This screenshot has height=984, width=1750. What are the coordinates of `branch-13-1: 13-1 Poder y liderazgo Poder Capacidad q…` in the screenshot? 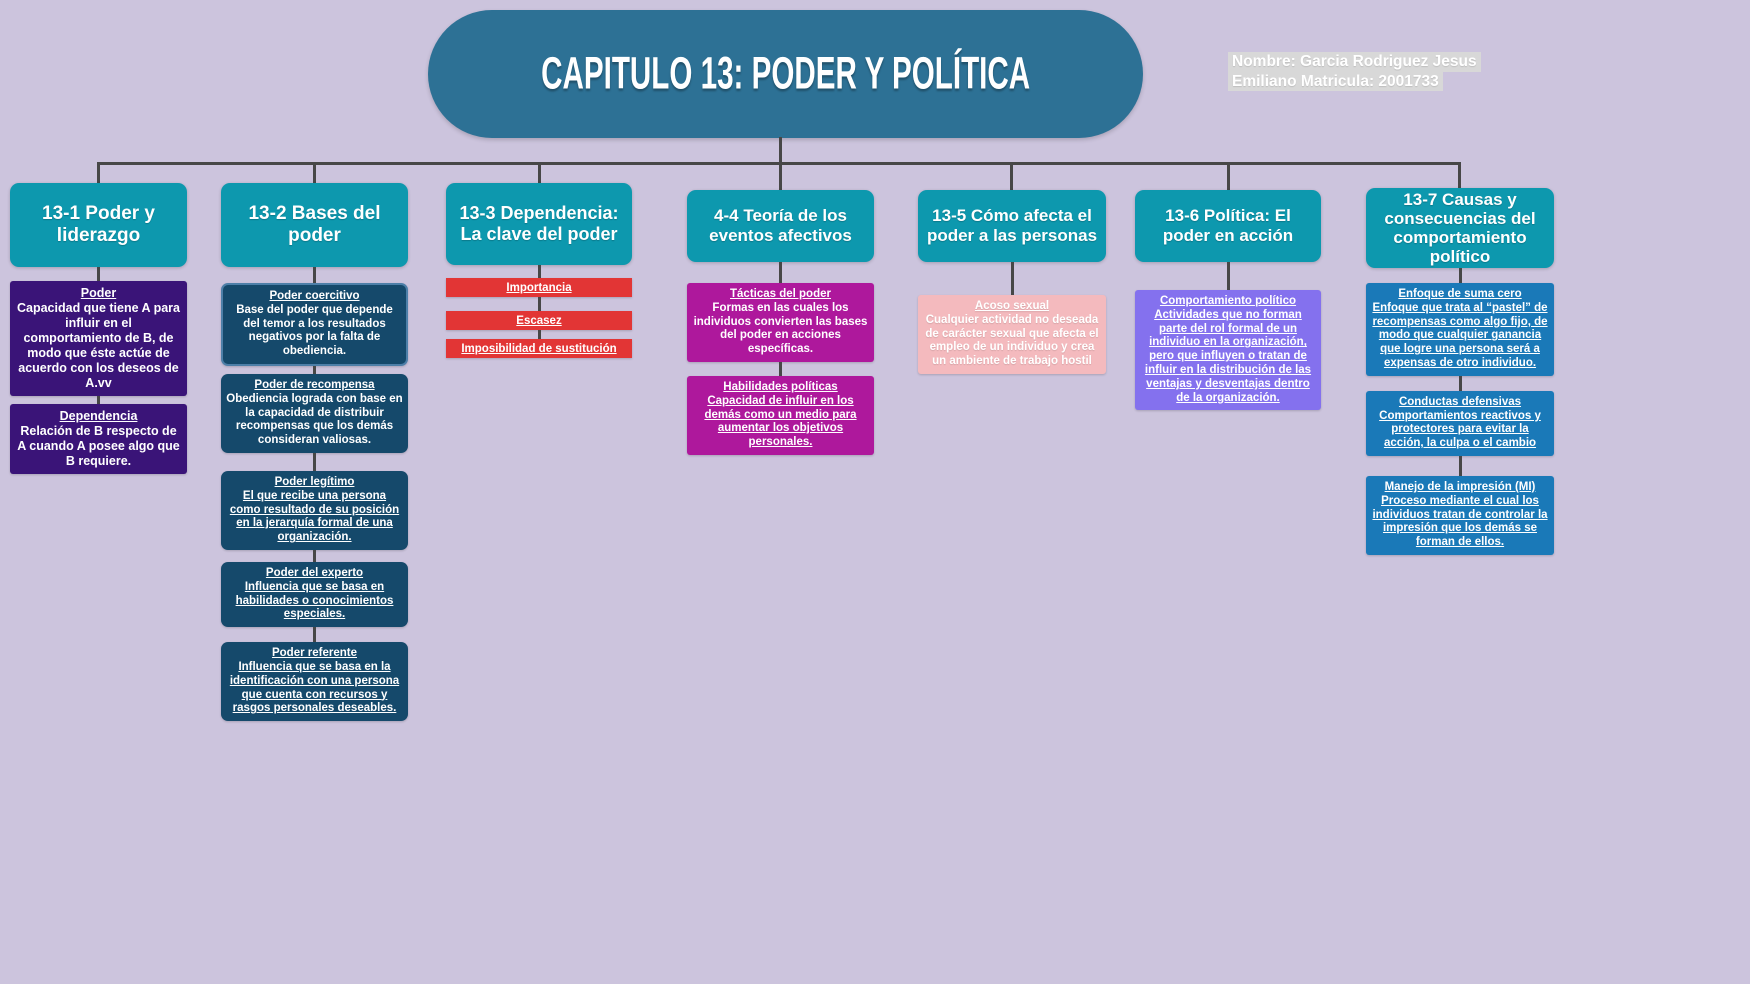 It's located at (98, 328).